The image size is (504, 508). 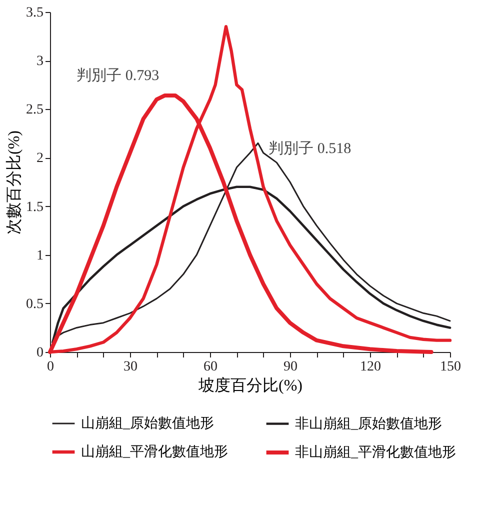 I want to click on x-tick-label: 60, so click(x=211, y=367).